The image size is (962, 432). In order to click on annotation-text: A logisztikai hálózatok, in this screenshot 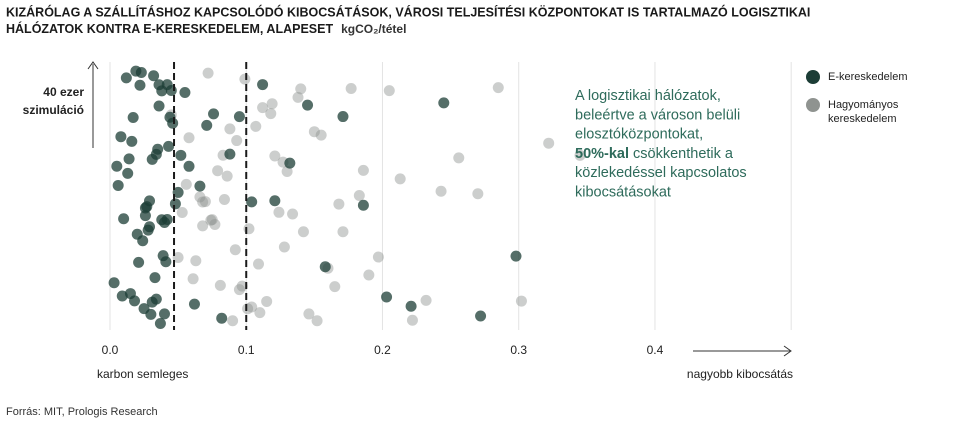, I will do `click(648, 96)`.